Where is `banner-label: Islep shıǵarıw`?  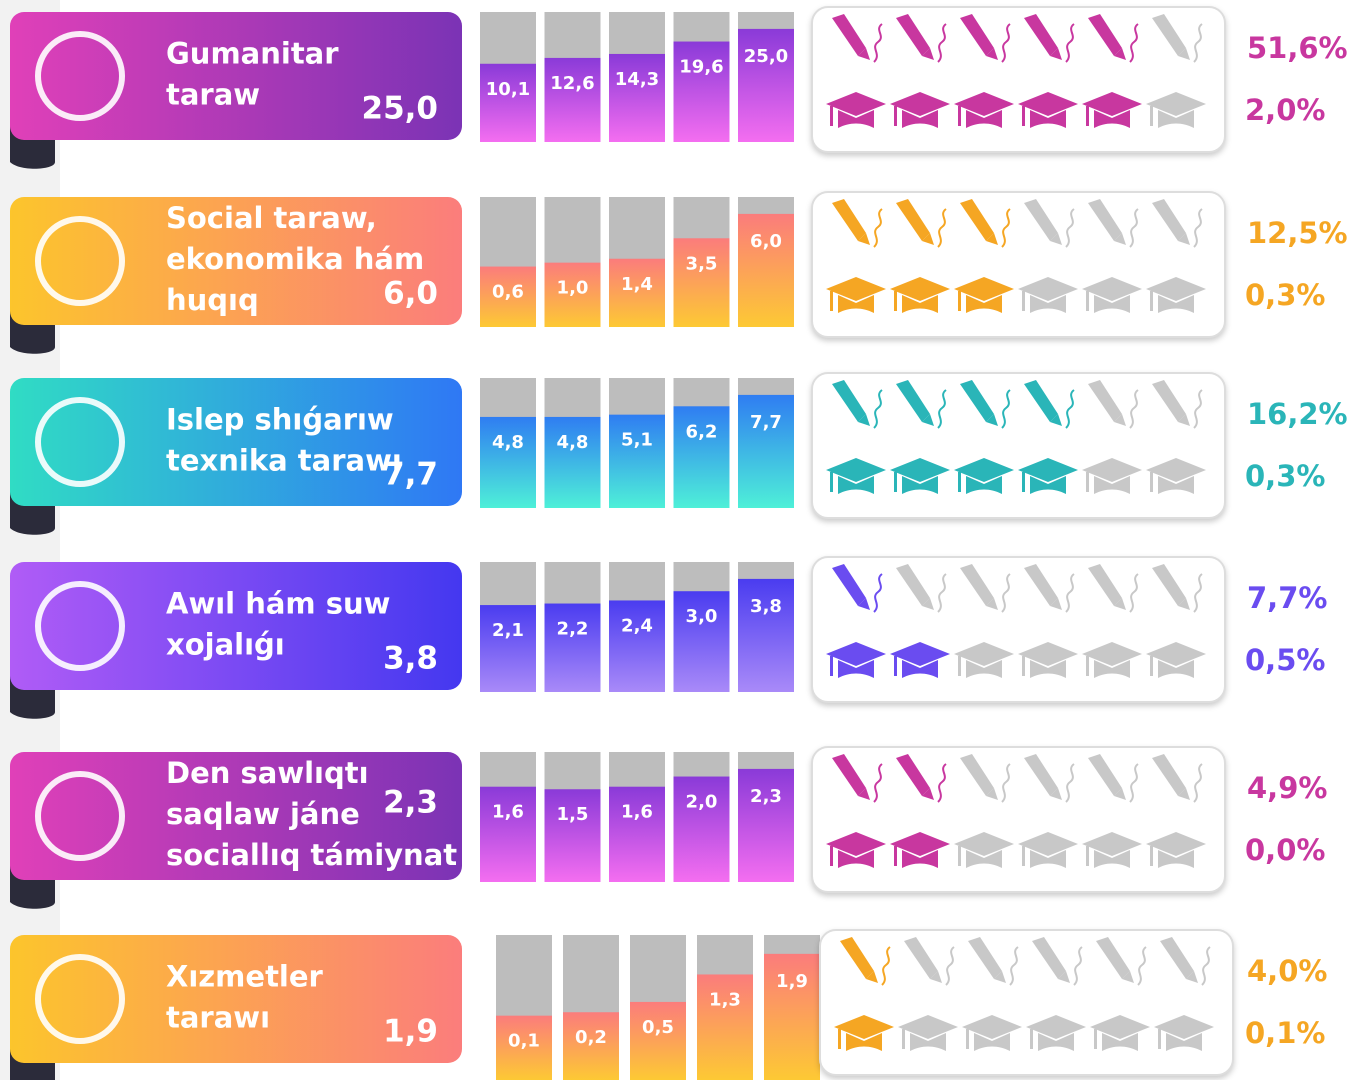 banner-label: Islep shıǵarıw is located at coordinates (280, 420).